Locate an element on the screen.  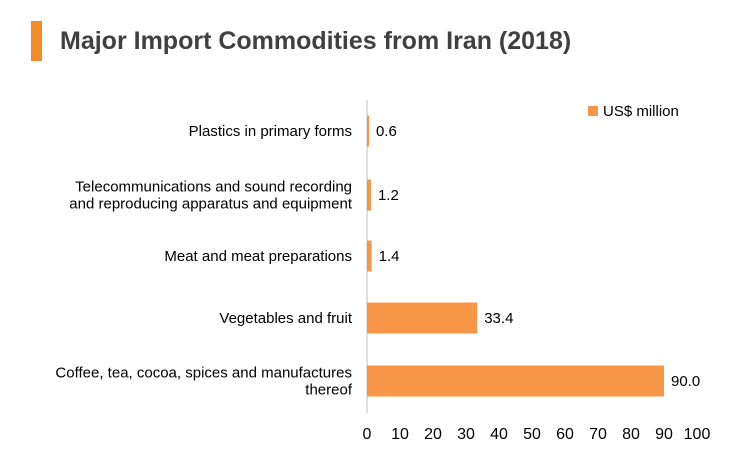
data-label: 0.6 is located at coordinates (386, 131).